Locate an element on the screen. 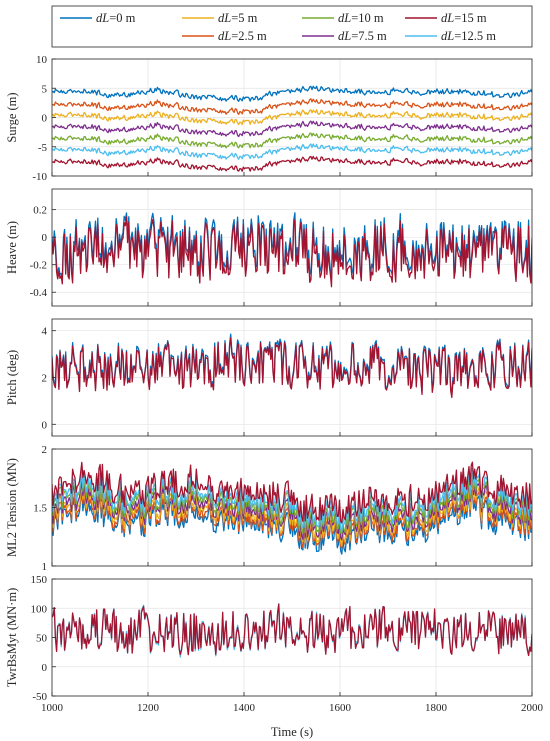  y-tick-label: 1 is located at coordinates (45, 567).